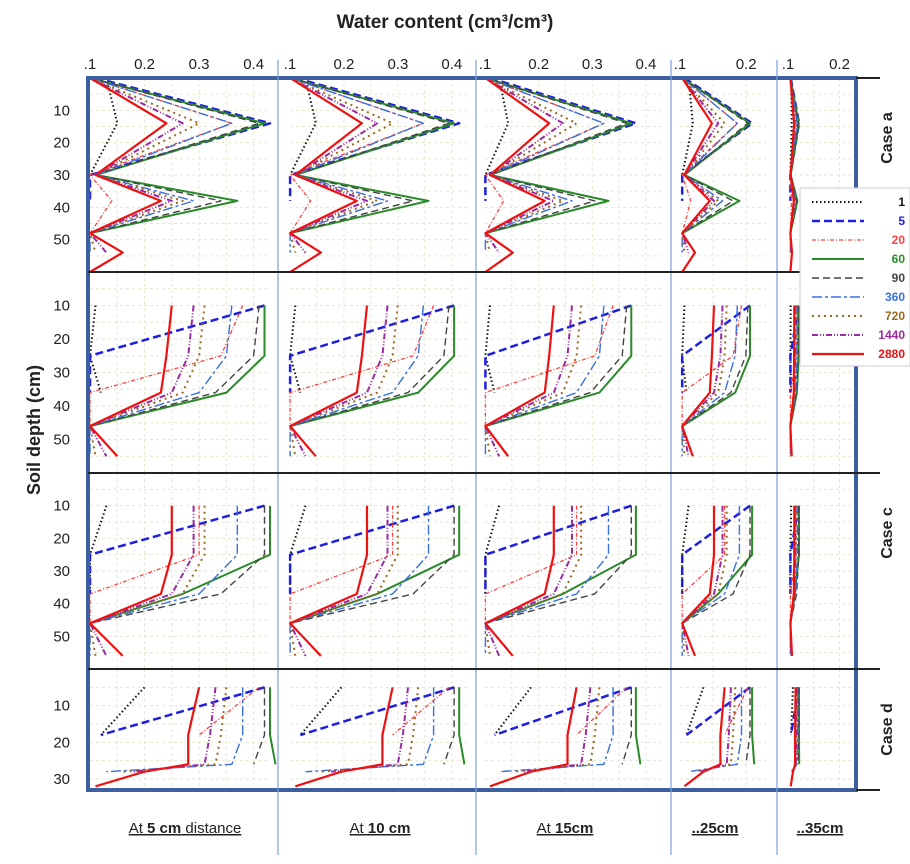  Describe the element at coordinates (891, 354) in the screenshot. I see `legend-label: 2880` at that location.